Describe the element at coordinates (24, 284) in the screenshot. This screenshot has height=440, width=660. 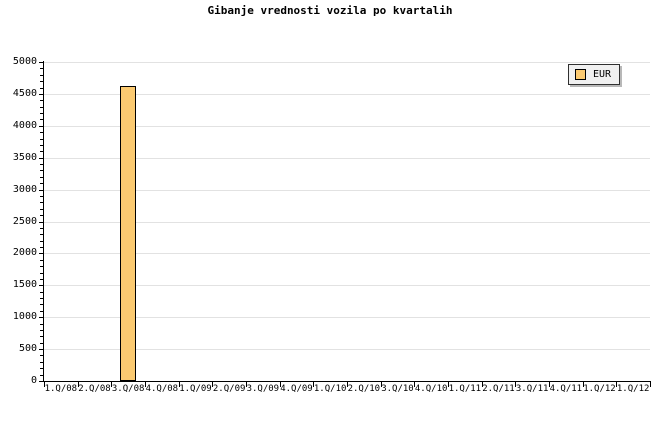
I see `y-axis-tick-label: 1500` at that location.